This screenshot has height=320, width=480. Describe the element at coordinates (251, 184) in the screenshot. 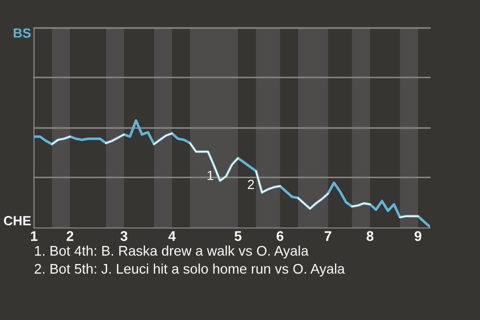

I see `annotation: 2` at that location.